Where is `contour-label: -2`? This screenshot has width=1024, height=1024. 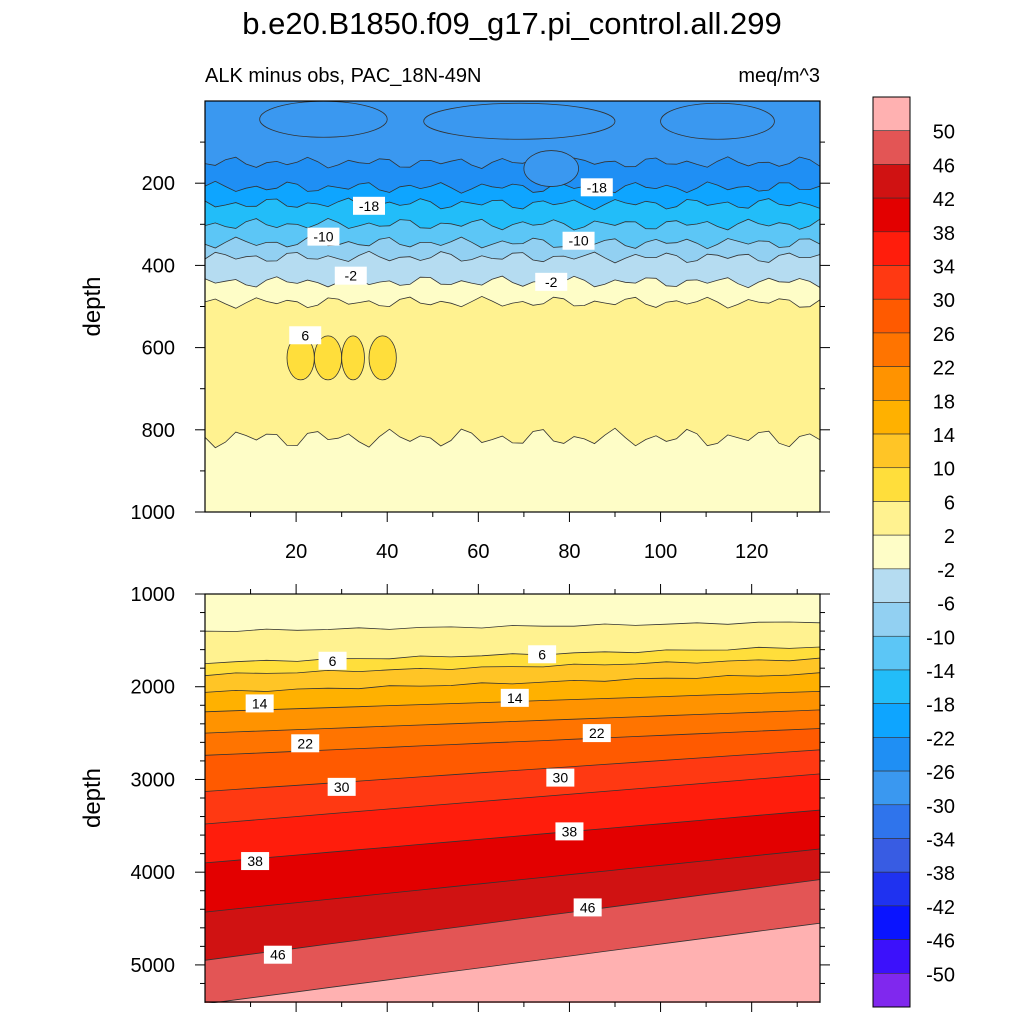 contour-label: -2 is located at coordinates (351, 276).